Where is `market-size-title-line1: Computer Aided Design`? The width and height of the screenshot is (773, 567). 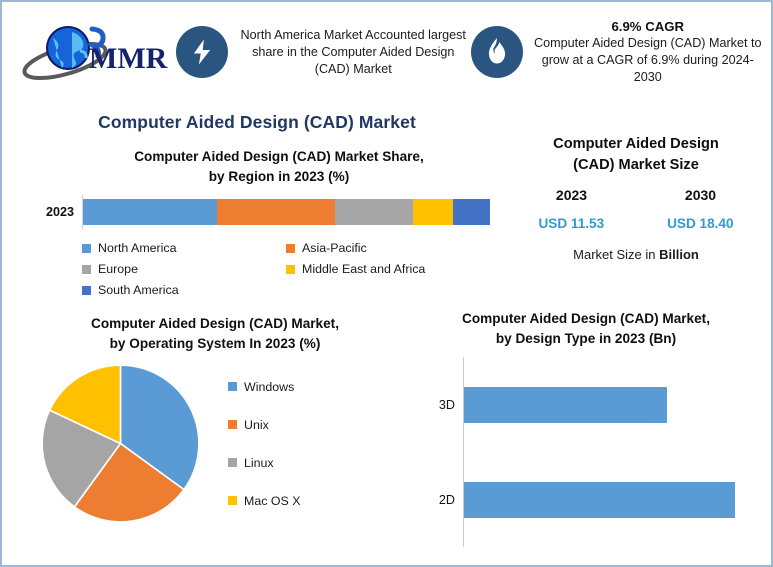
market-size-title-line1: Computer Aided Design is located at coordinates (636, 144).